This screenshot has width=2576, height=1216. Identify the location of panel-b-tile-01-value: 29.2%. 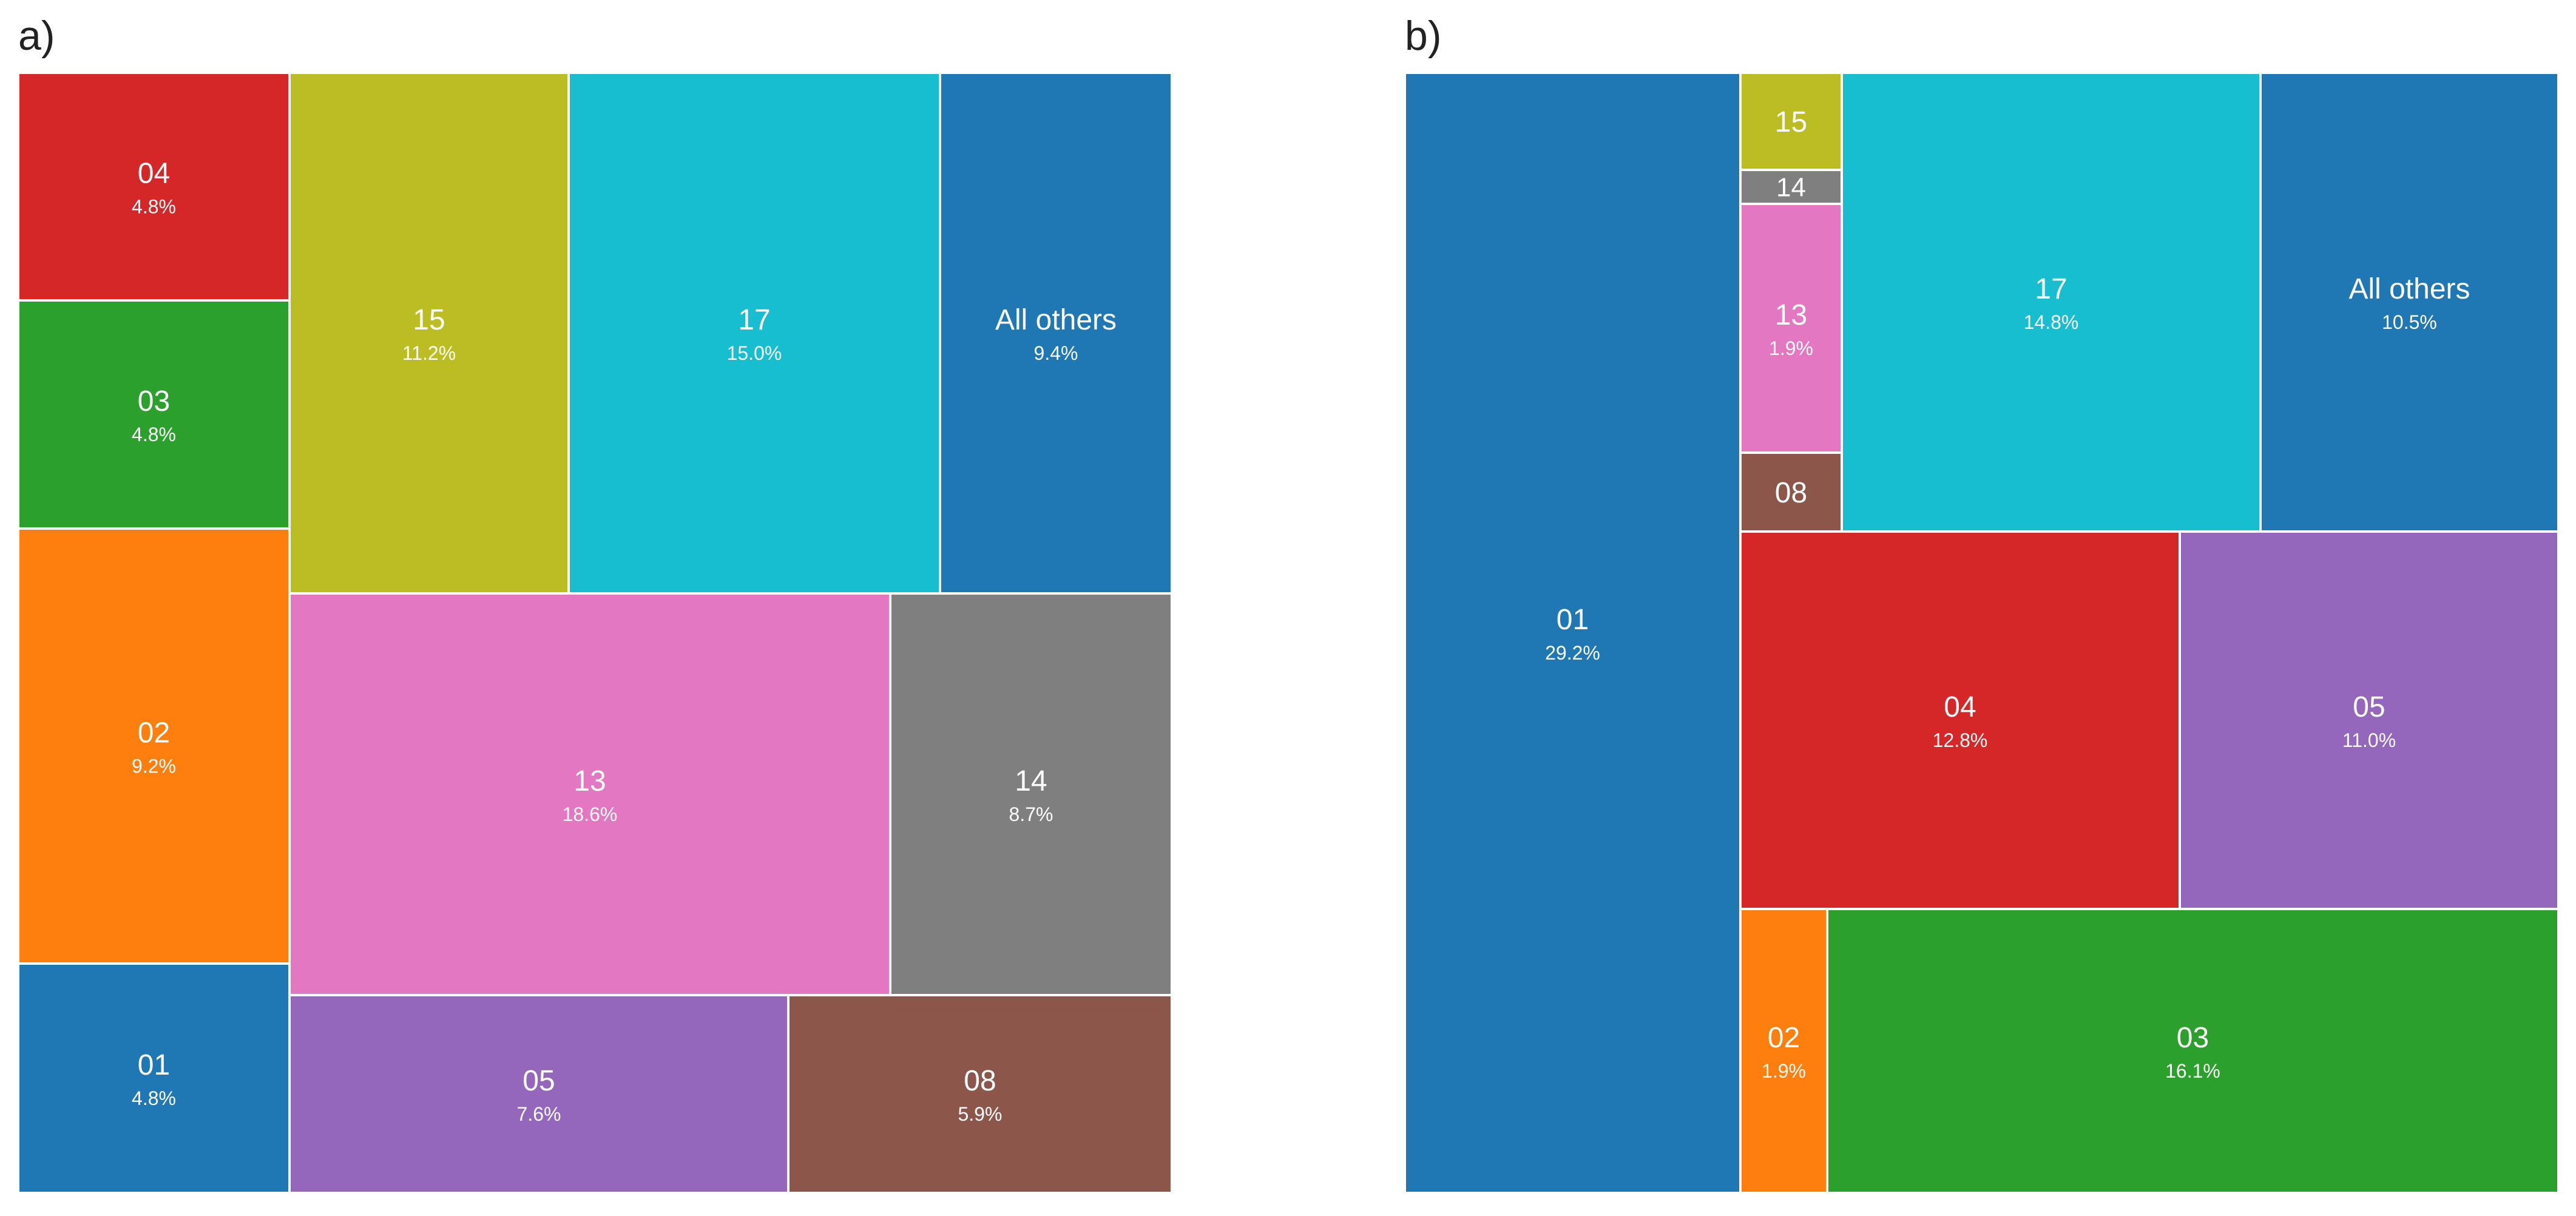
(1572, 653).